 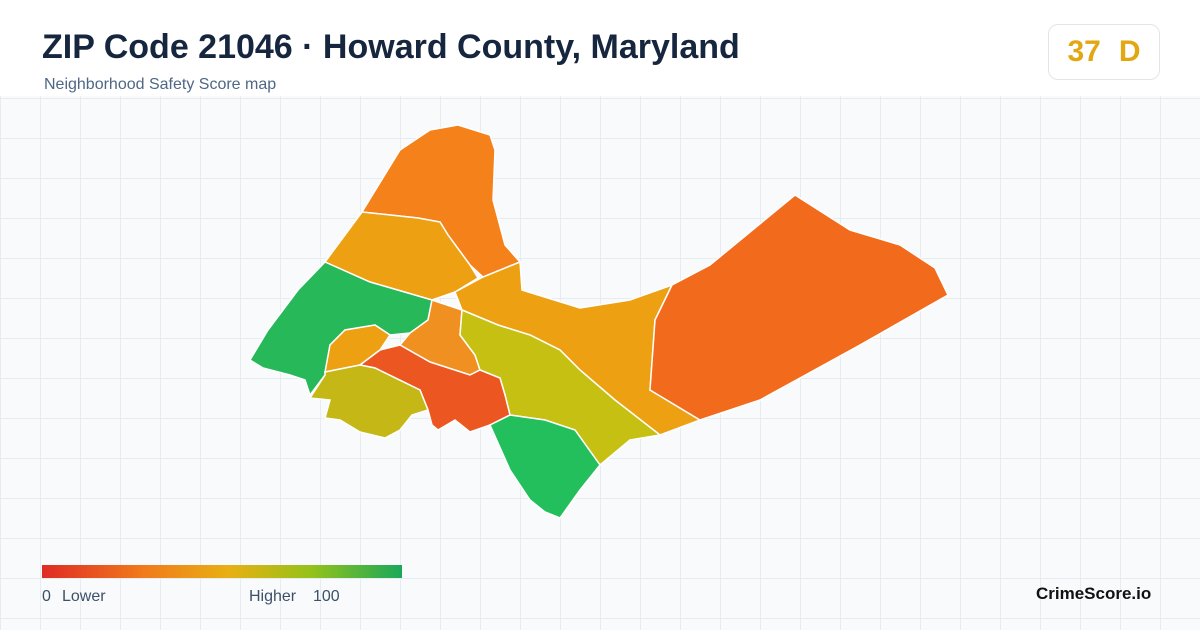 I want to click on legend-max-label: Higher, so click(x=273, y=596).